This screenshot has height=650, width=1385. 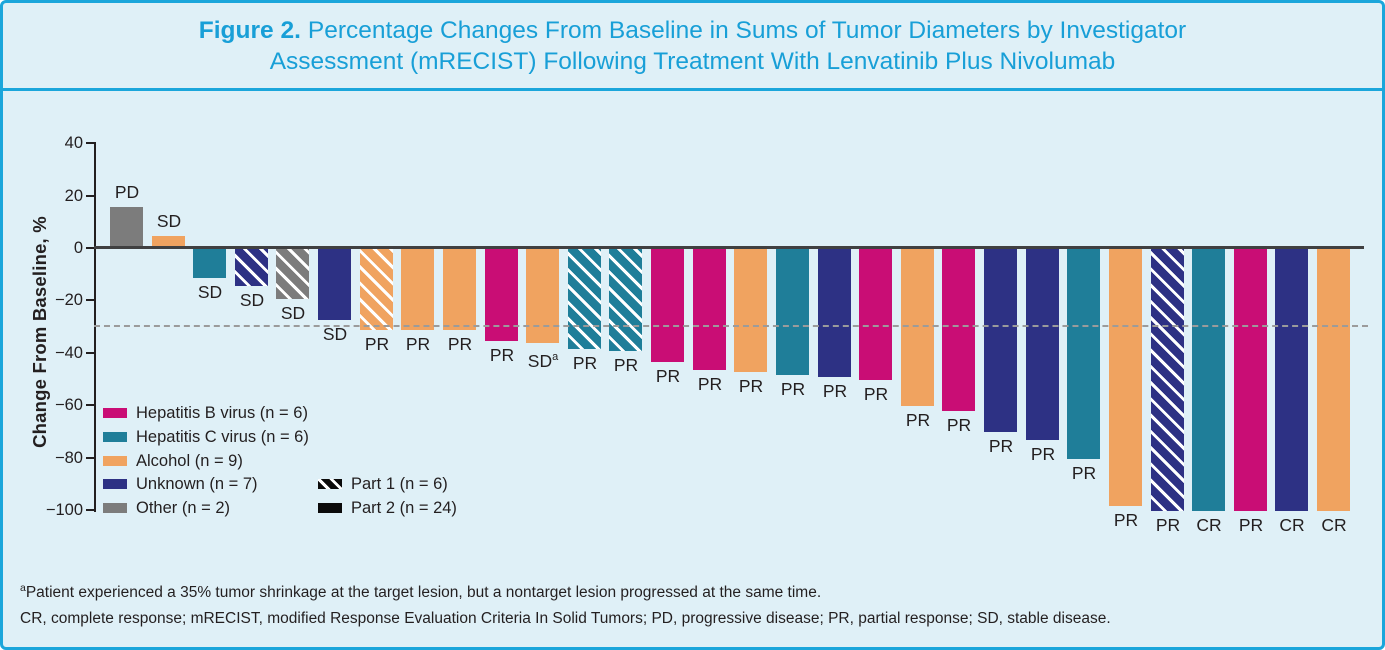 What do you see at coordinates (78, 248) in the screenshot?
I see `y-tick-label: 0` at bounding box center [78, 248].